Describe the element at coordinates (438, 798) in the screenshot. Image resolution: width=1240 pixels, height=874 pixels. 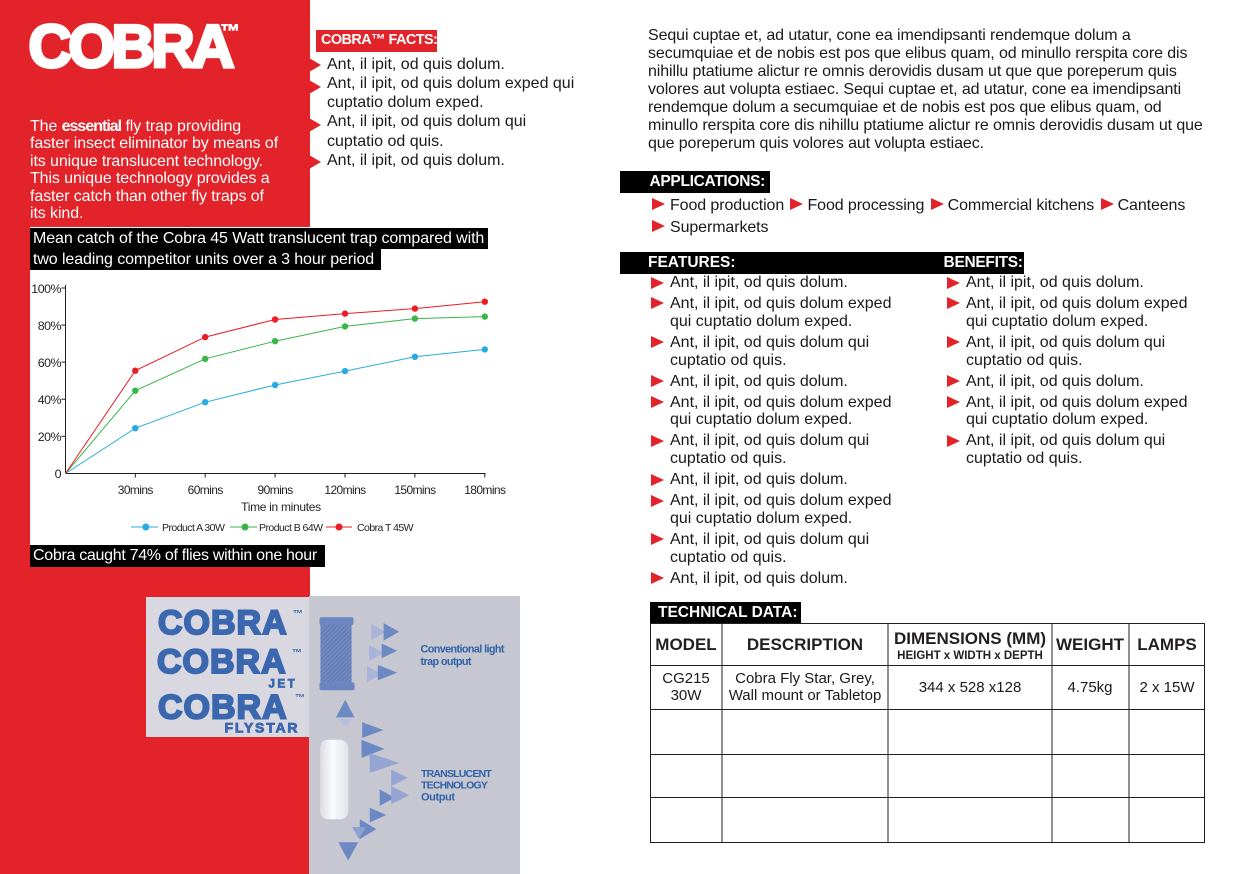
I see `svg-text: Output` at that location.